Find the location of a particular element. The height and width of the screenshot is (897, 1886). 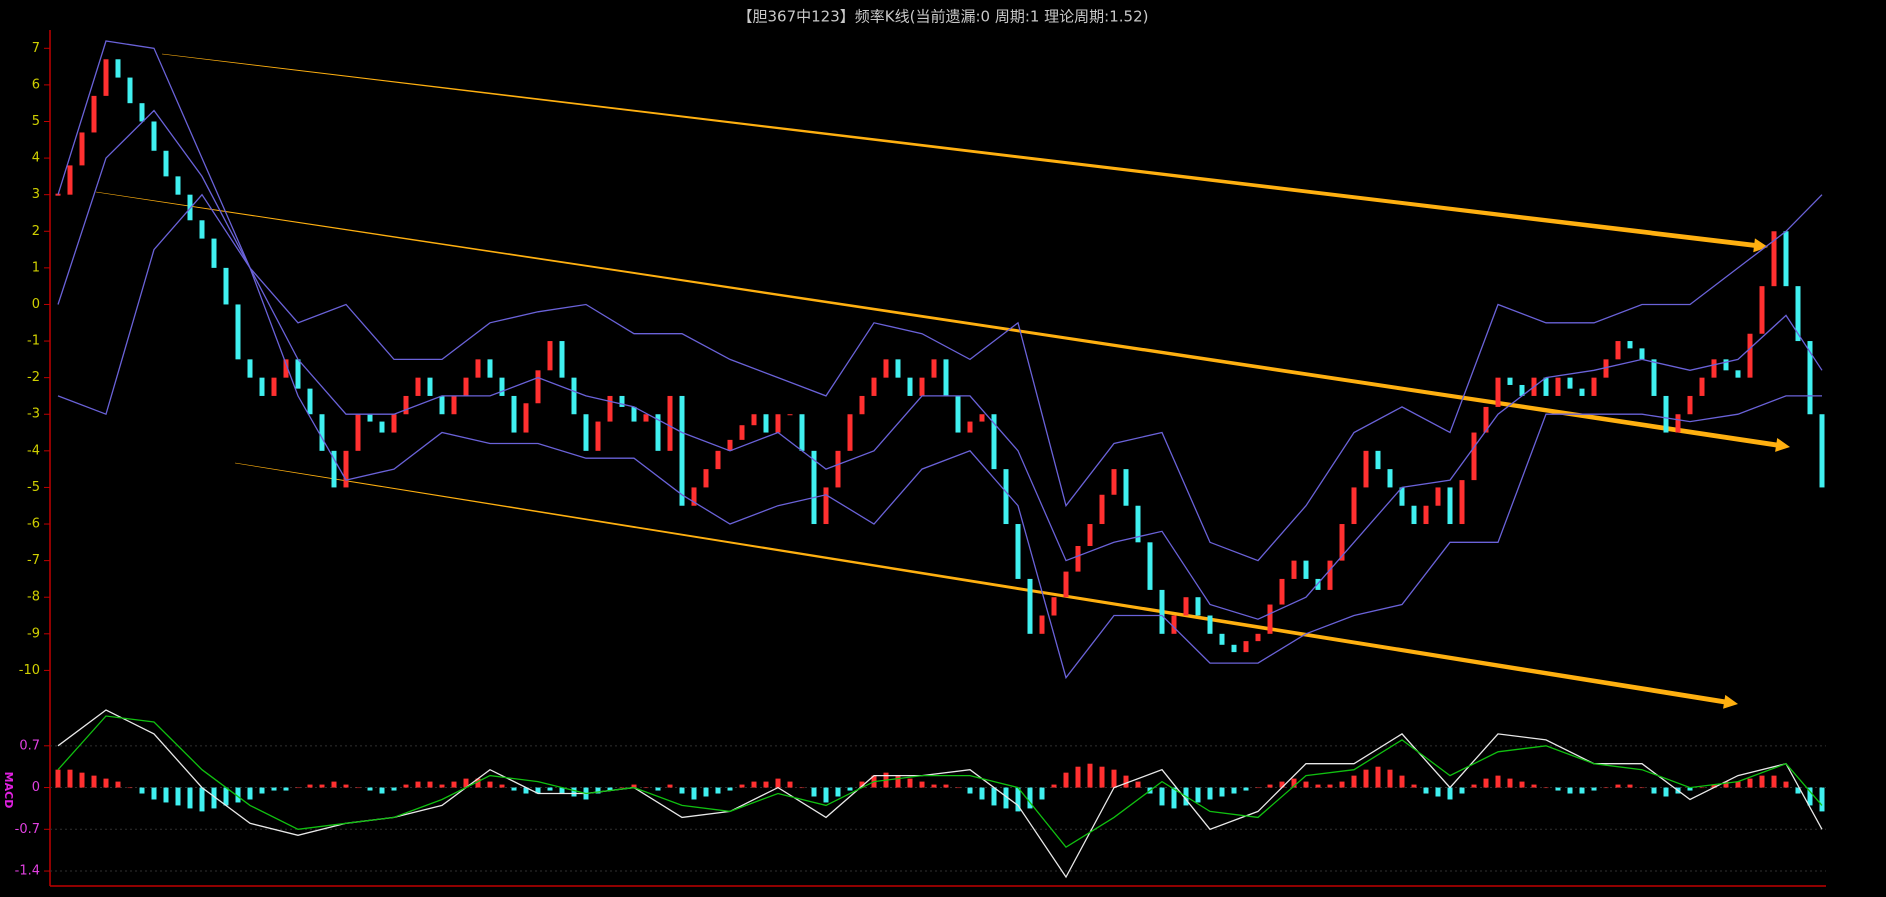

y-tick-label: 5 is located at coordinates (36, 121).